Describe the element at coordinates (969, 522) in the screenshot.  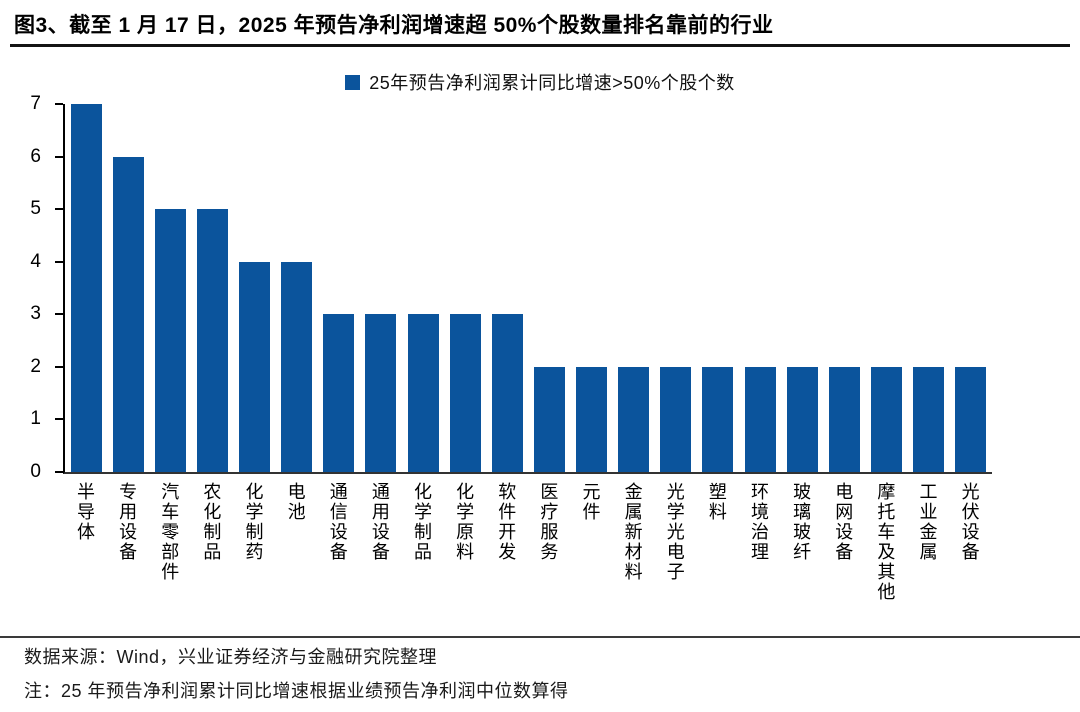
I see `x-axis-label: 光伏设备` at that location.